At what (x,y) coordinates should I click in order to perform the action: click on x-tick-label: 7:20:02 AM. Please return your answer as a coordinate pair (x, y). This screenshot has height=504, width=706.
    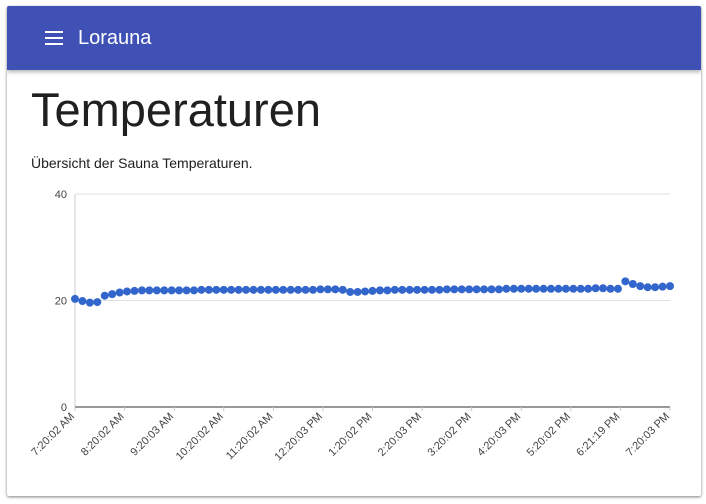
    Looking at the image, I should click on (53, 435).